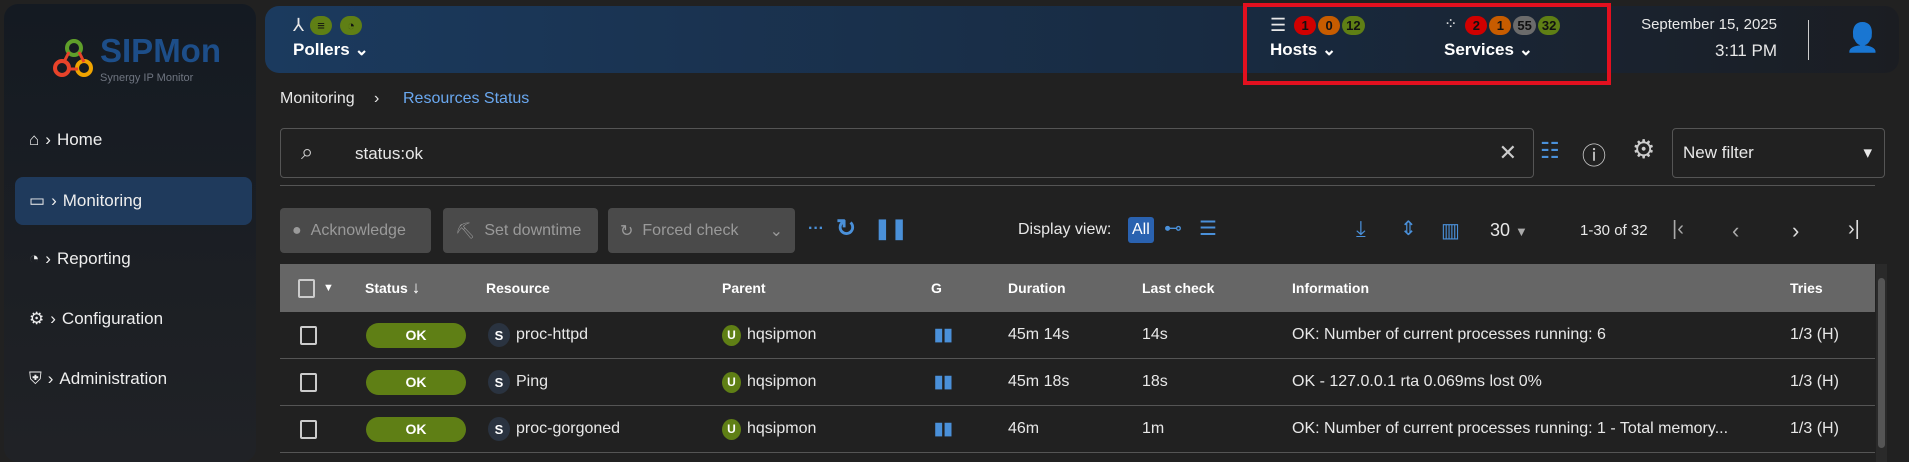  I want to click on breadcrumb-current: Resources Status, so click(466, 98).